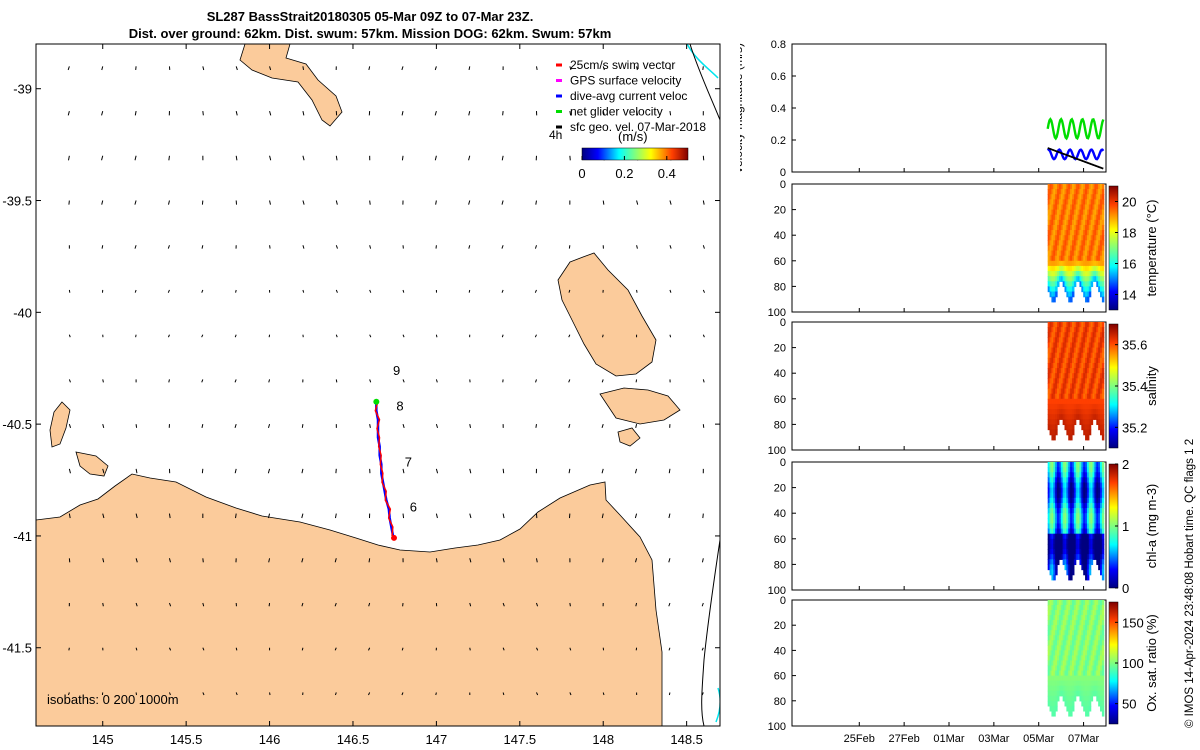 The width and height of the screenshot is (1200, 750). I want to click on colorbar-tick-label: 18, so click(1129, 233).